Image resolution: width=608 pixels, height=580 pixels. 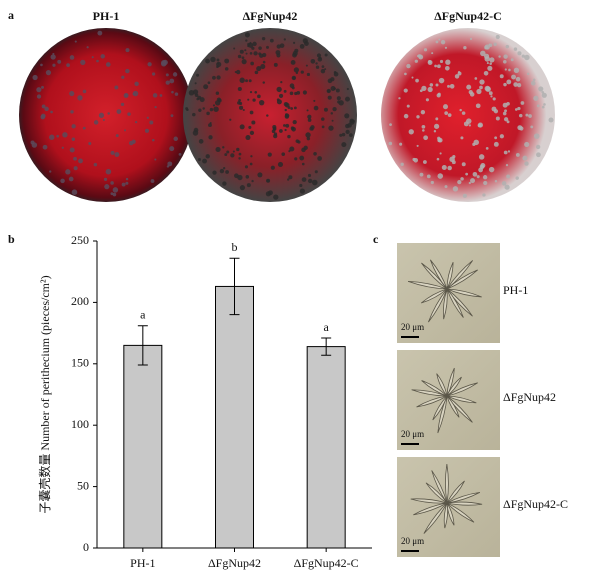 What do you see at coordinates (80, 424) in the screenshot?
I see `y-tick-label: 100` at bounding box center [80, 424].